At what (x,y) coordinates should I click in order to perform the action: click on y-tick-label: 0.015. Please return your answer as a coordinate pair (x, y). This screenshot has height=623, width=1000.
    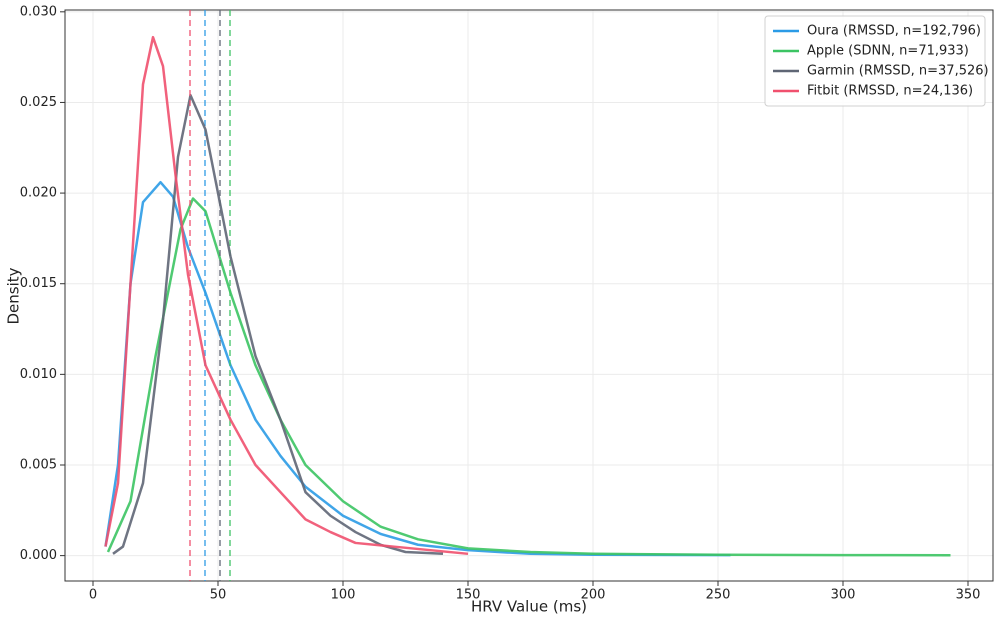
    Looking at the image, I should click on (38, 283).